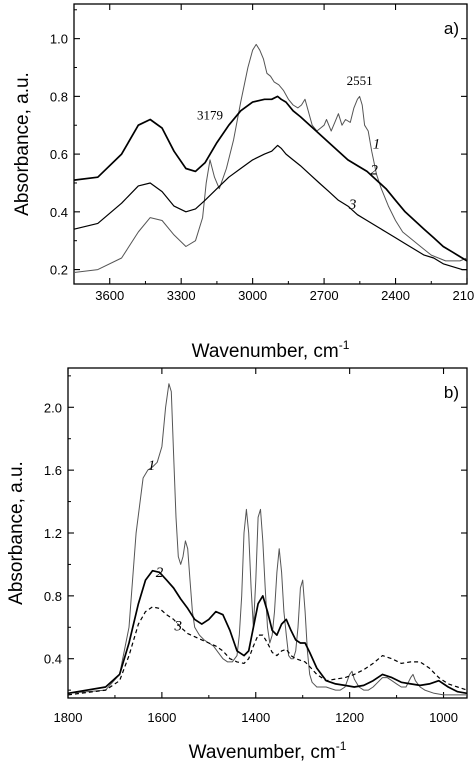 The height and width of the screenshot is (764, 474). Describe the element at coordinates (451, 28) in the screenshot. I see `panel-label: a)` at that location.